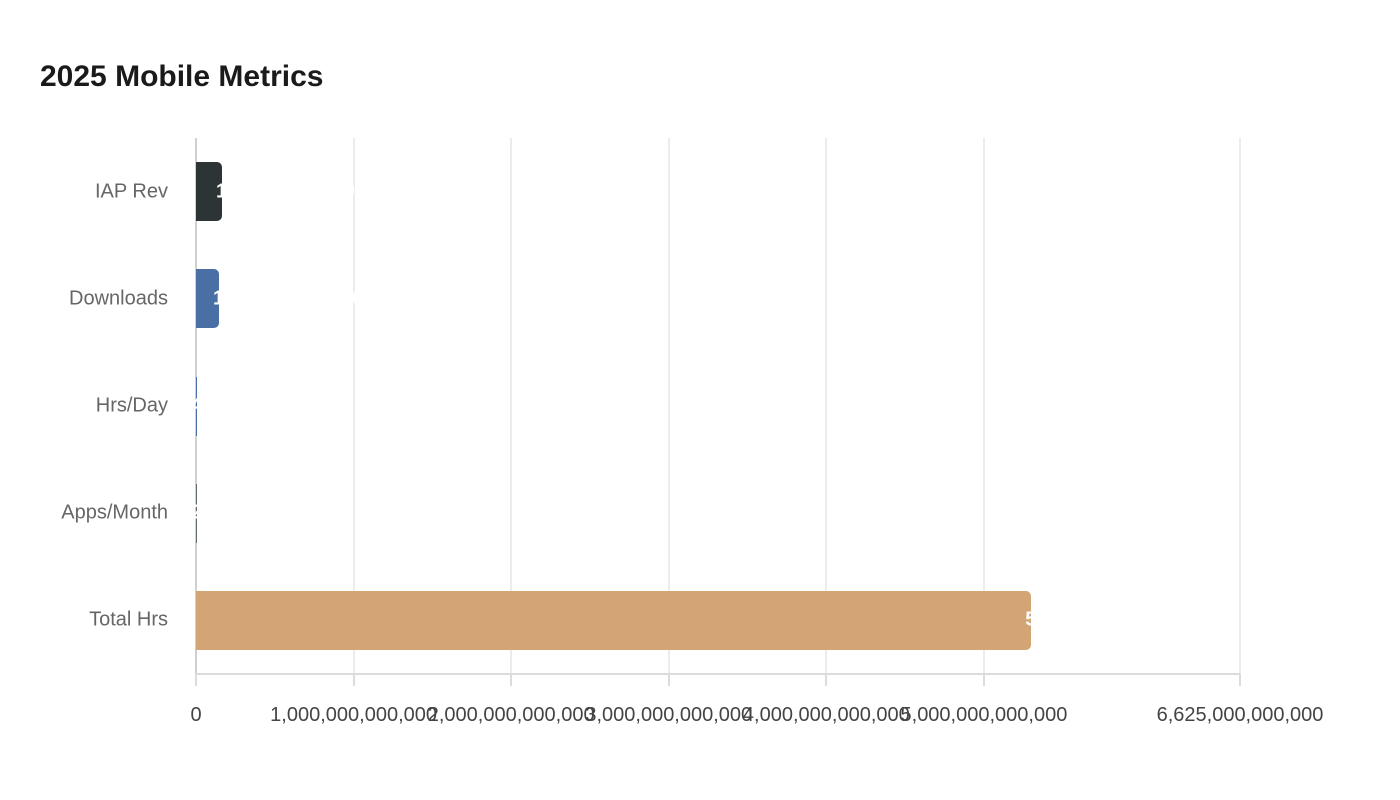 The image size is (1400, 800). What do you see at coordinates (1109, 619) in the screenshot?
I see `bar-value-label: 5,300,000,000,000` at bounding box center [1109, 619].